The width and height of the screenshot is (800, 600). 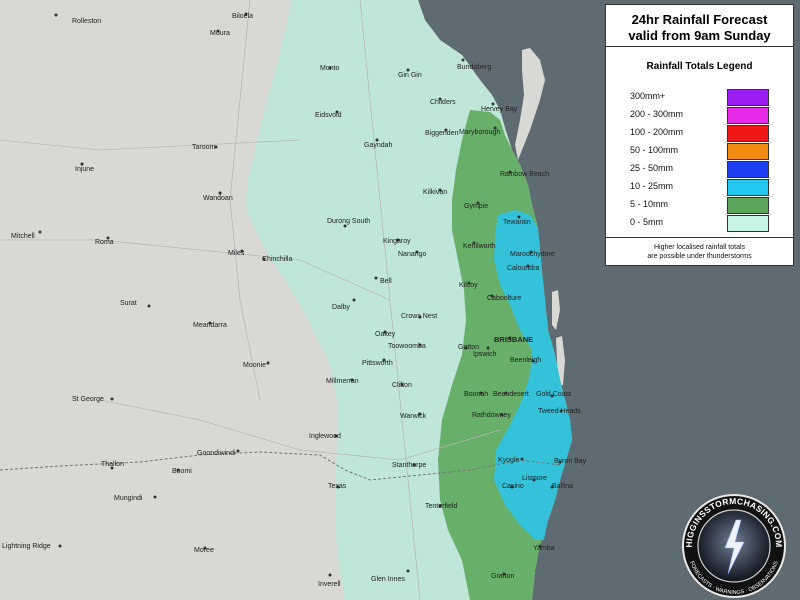 I want to click on legend-divider, so click(x=699, y=237).